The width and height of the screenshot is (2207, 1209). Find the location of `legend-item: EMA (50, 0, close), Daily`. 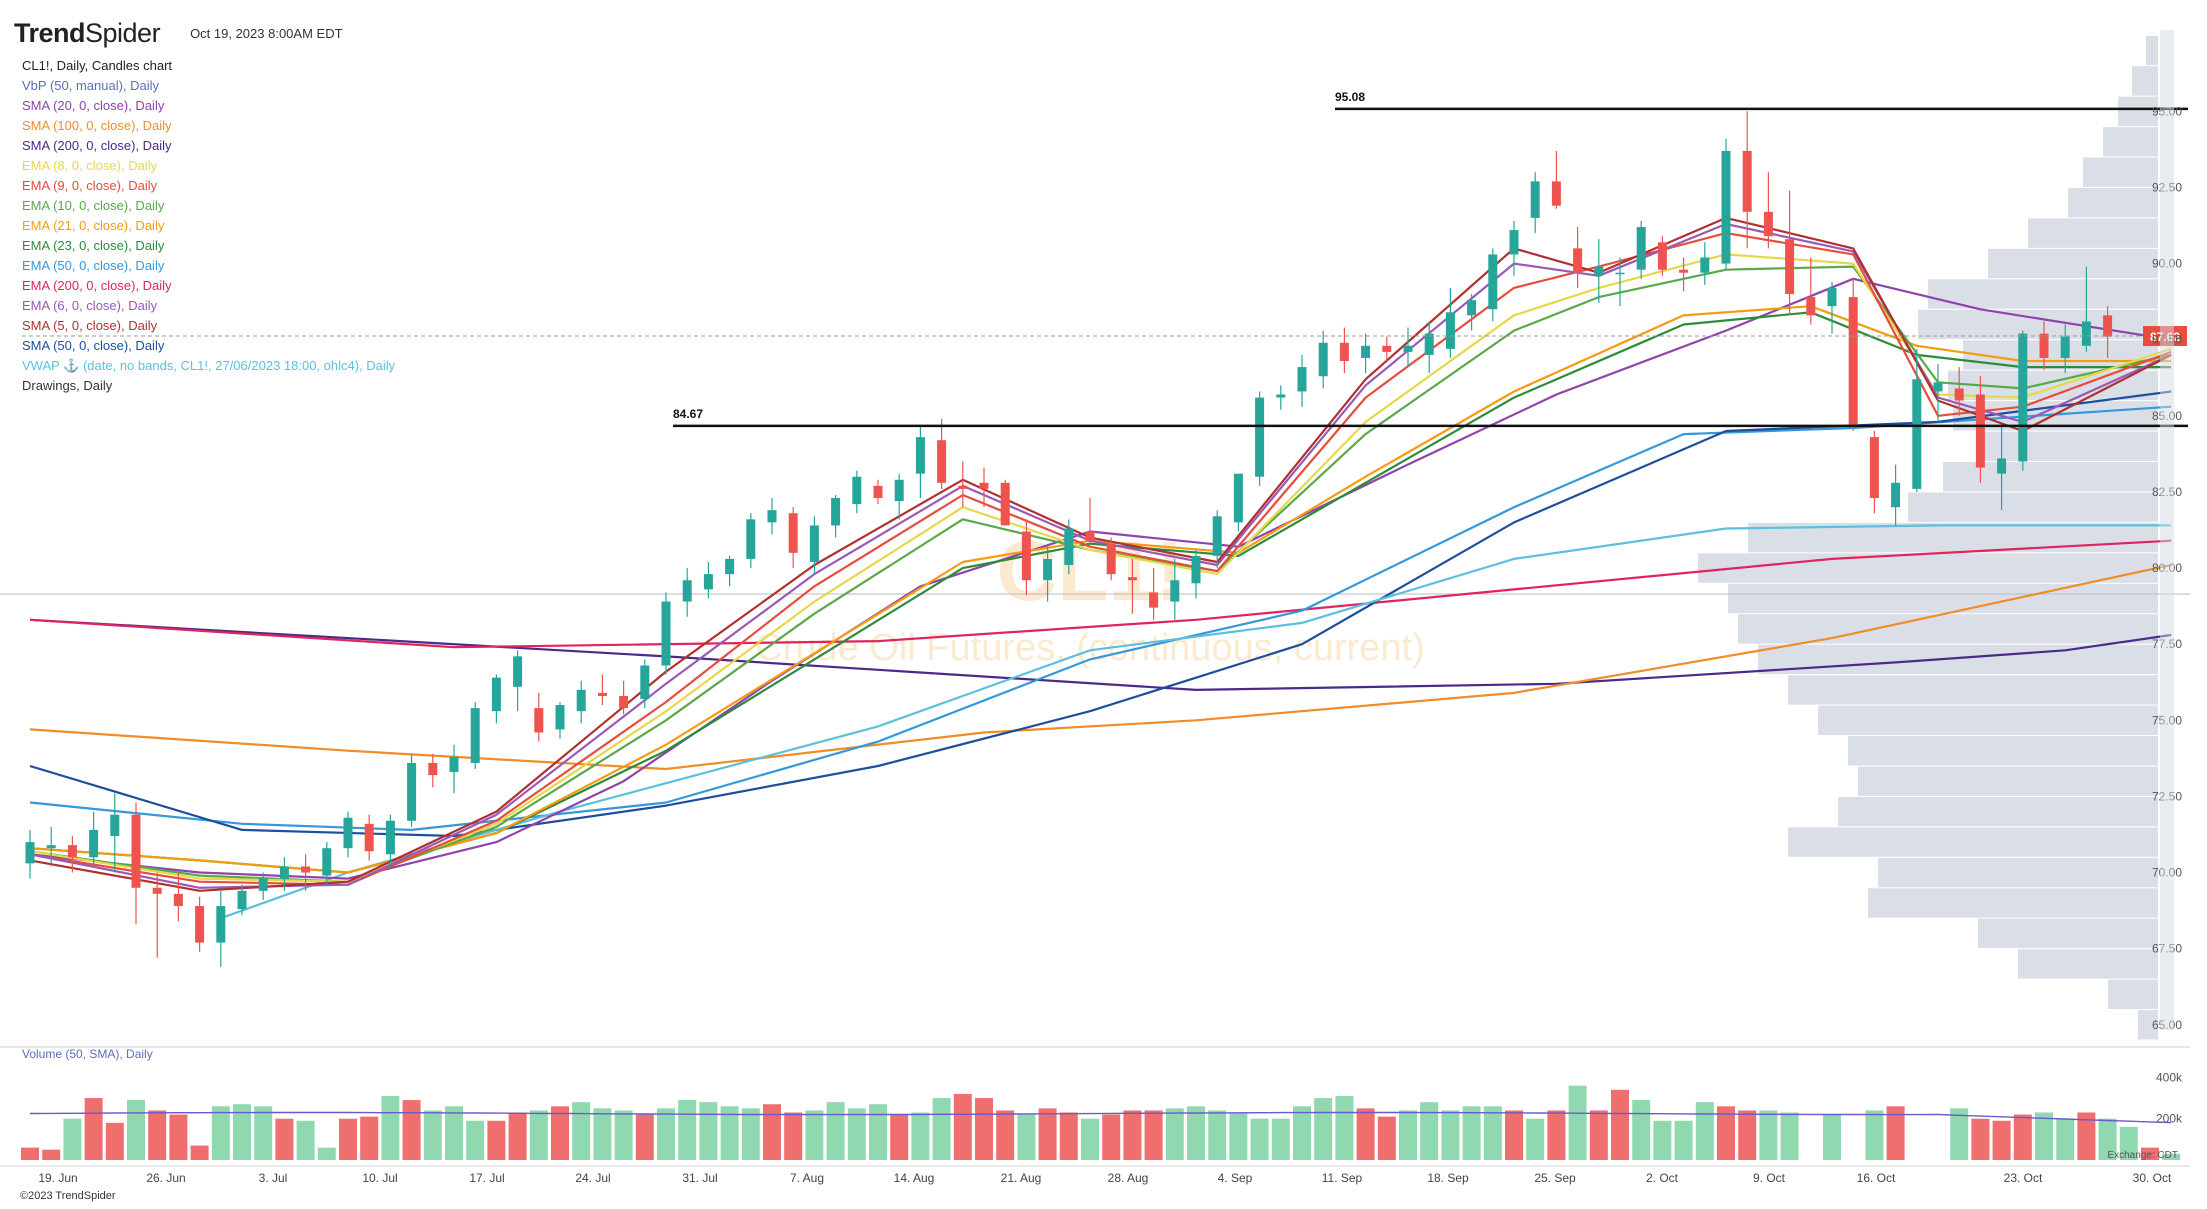

legend-item: EMA (50, 0, close), Daily is located at coordinates (93, 265).